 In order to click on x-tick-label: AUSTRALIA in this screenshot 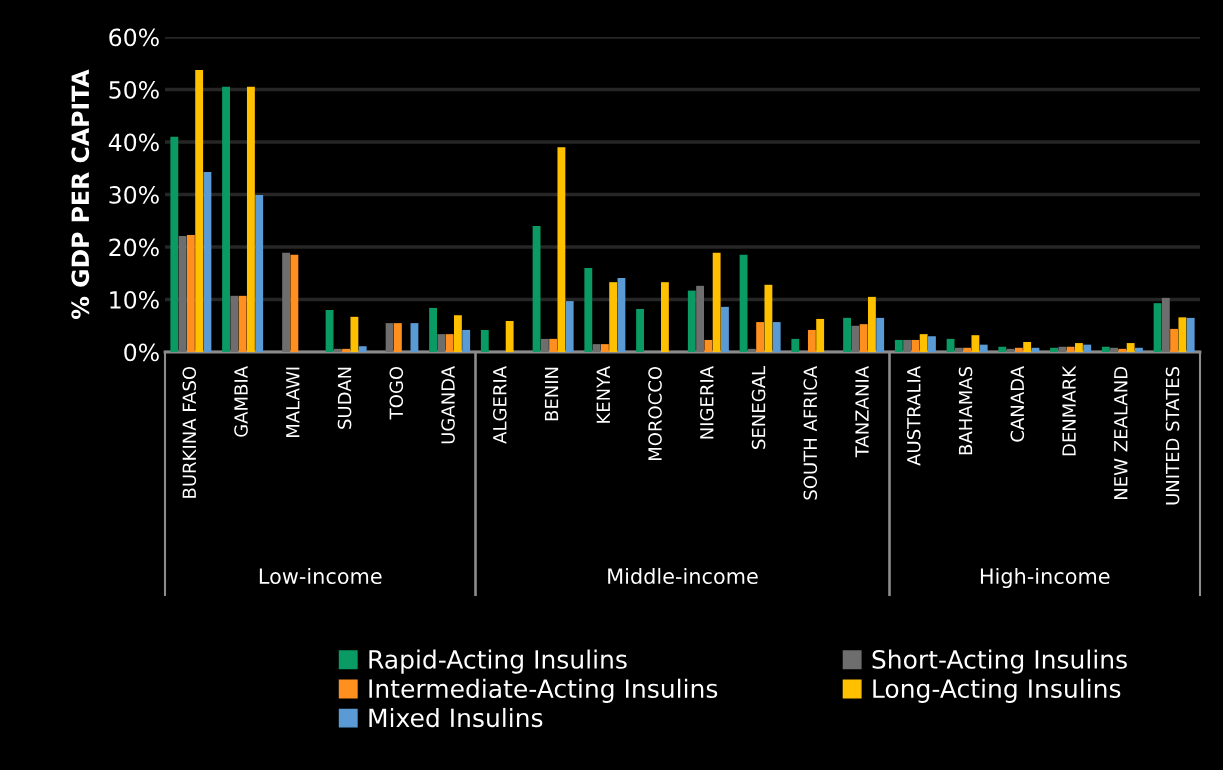, I will do `click(913, 416)`.